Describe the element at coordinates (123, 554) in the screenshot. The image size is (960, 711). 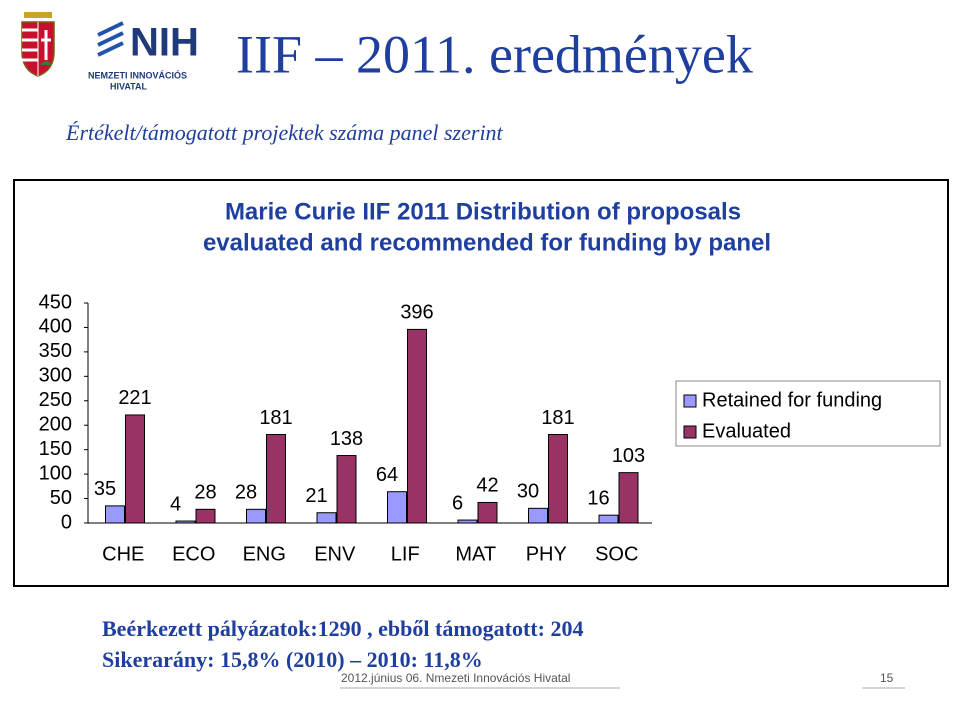
I see `x-tick-label: CHE` at that location.